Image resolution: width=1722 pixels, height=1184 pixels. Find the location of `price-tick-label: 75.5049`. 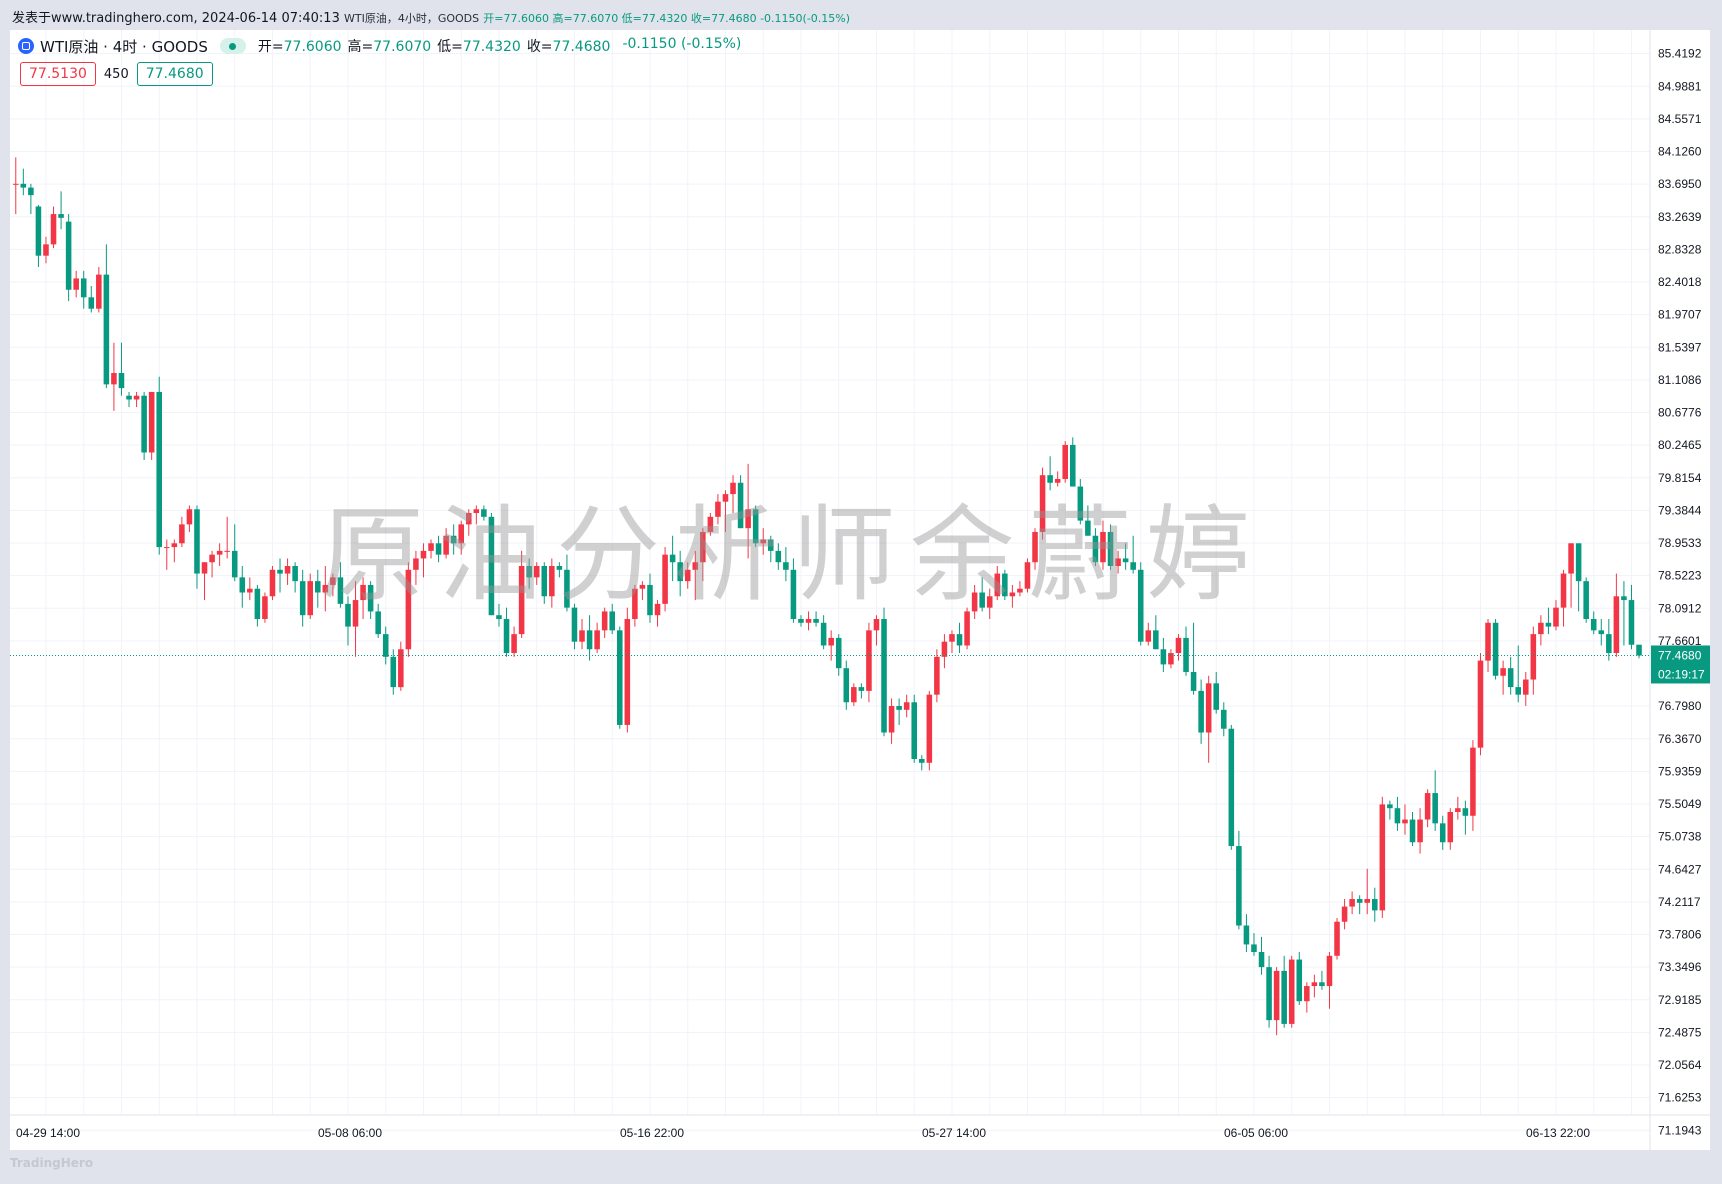

price-tick-label: 75.5049 is located at coordinates (1680, 804).